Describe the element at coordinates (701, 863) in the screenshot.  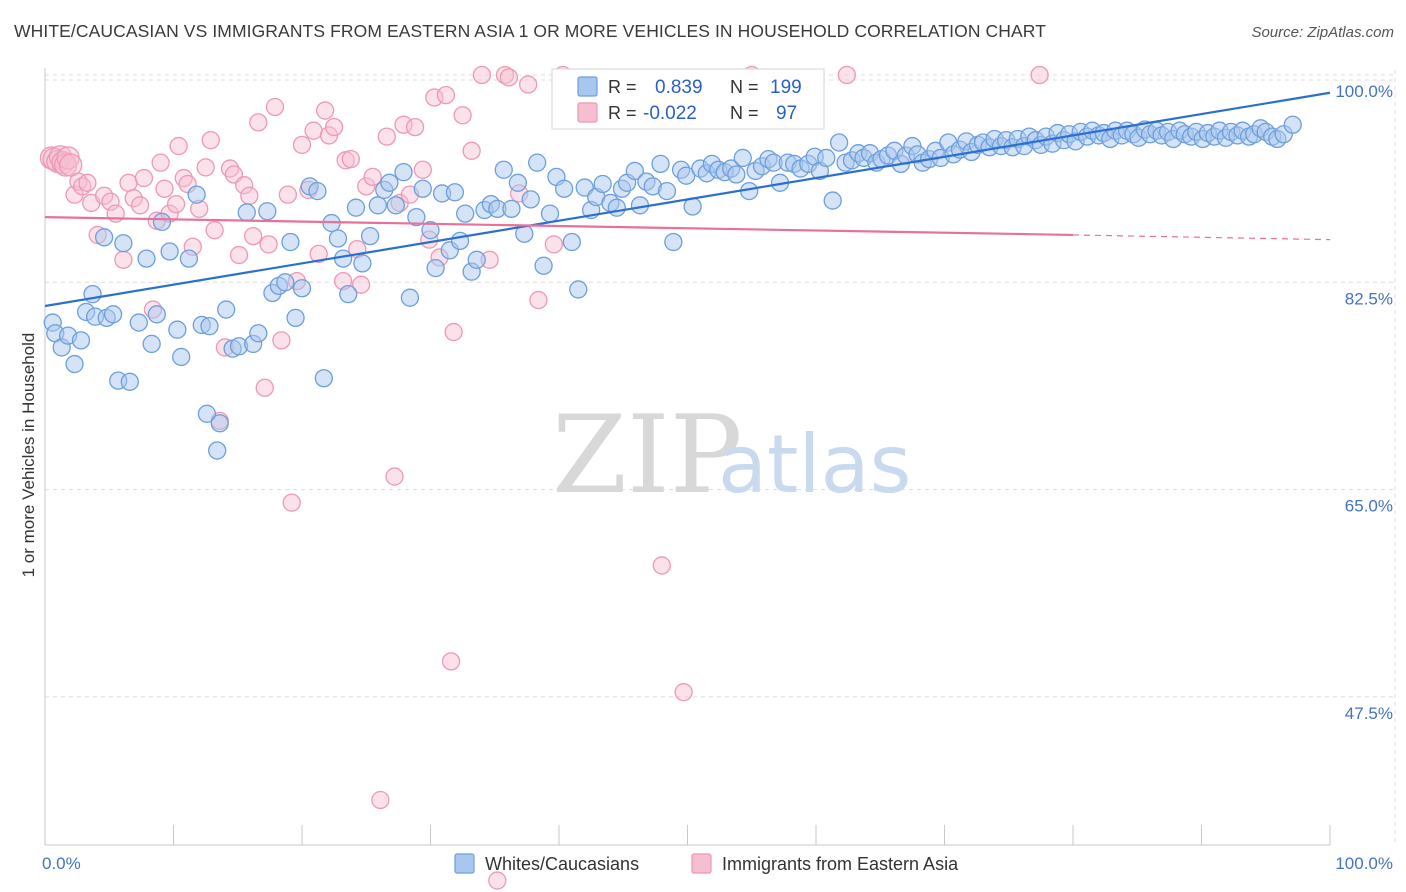
I see `legend-swatch-eastern-asia` at that location.